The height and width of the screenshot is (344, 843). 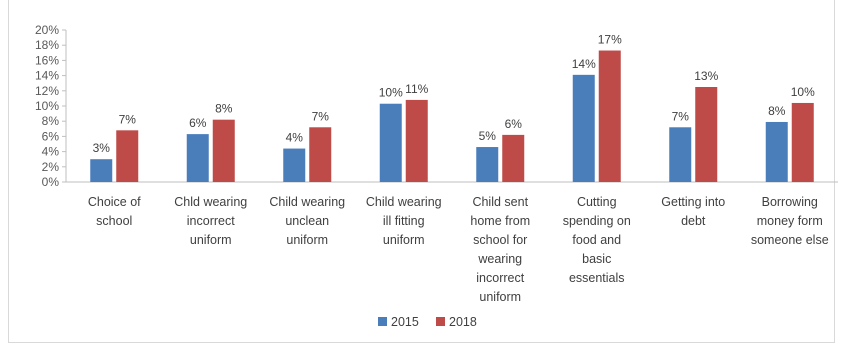 What do you see at coordinates (198, 123) in the screenshot?
I see `data-label-2015-1: 6%` at bounding box center [198, 123].